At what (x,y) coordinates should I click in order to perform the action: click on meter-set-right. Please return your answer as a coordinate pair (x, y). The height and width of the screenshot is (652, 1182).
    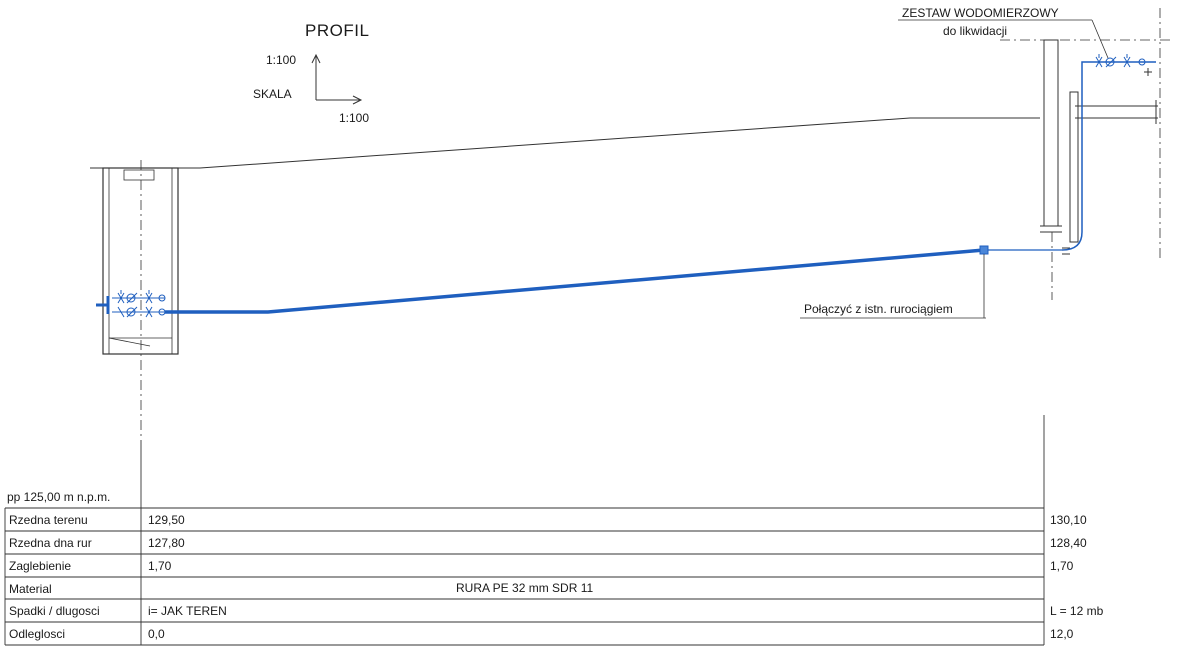
    Looking at the image, I should click on (1123, 65).